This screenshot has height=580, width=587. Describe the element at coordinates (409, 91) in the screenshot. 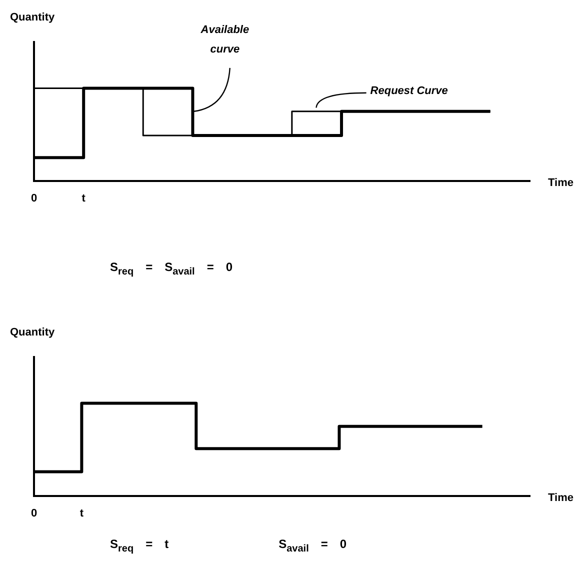

I see `series-label: Request Curve` at that location.